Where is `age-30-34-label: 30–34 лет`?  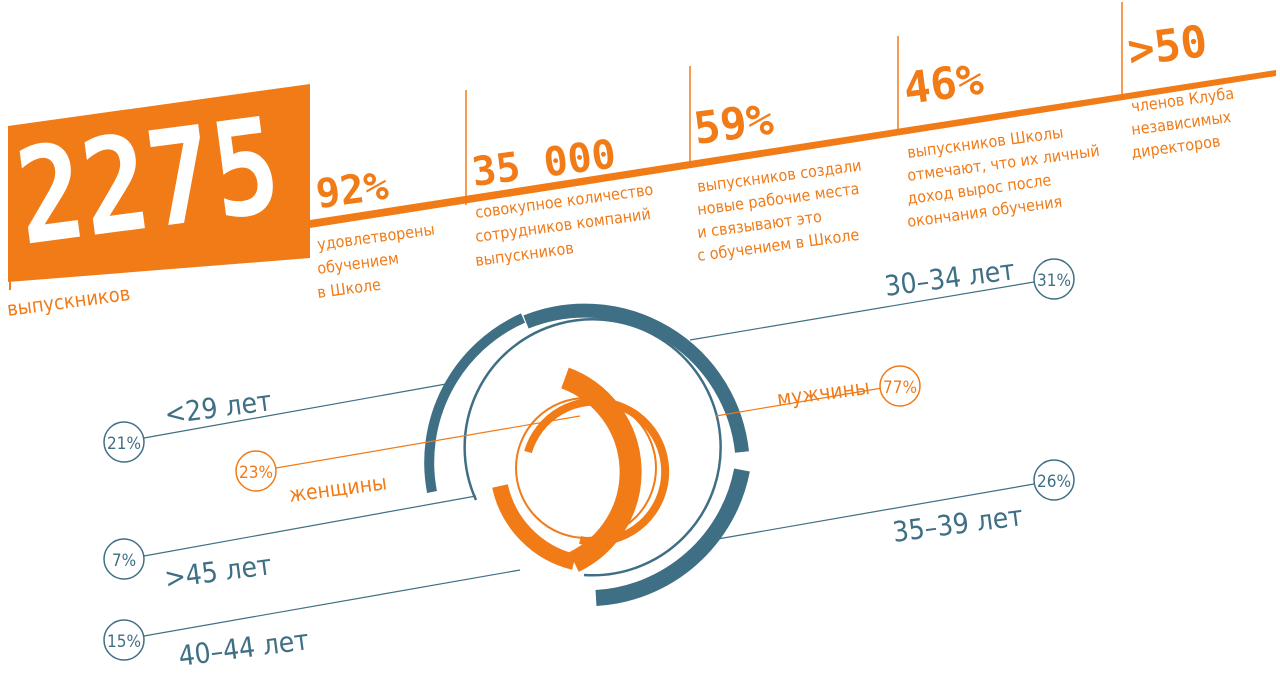
age-30-34-label: 30–34 лет is located at coordinates (950, 278).